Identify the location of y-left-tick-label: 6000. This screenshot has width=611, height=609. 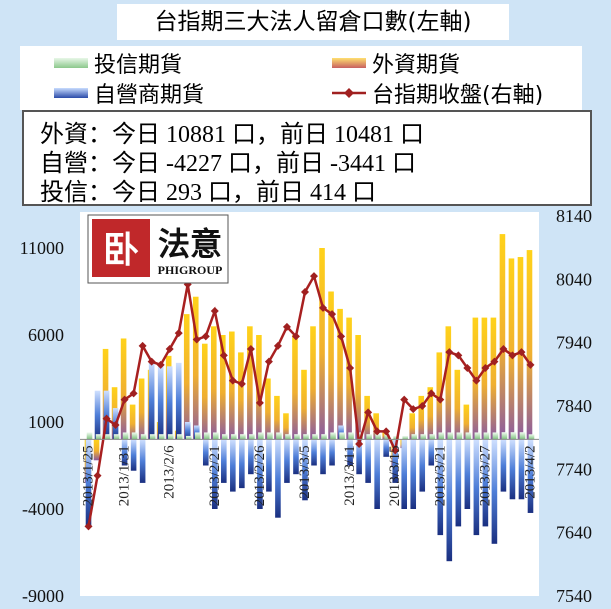
(46, 335).